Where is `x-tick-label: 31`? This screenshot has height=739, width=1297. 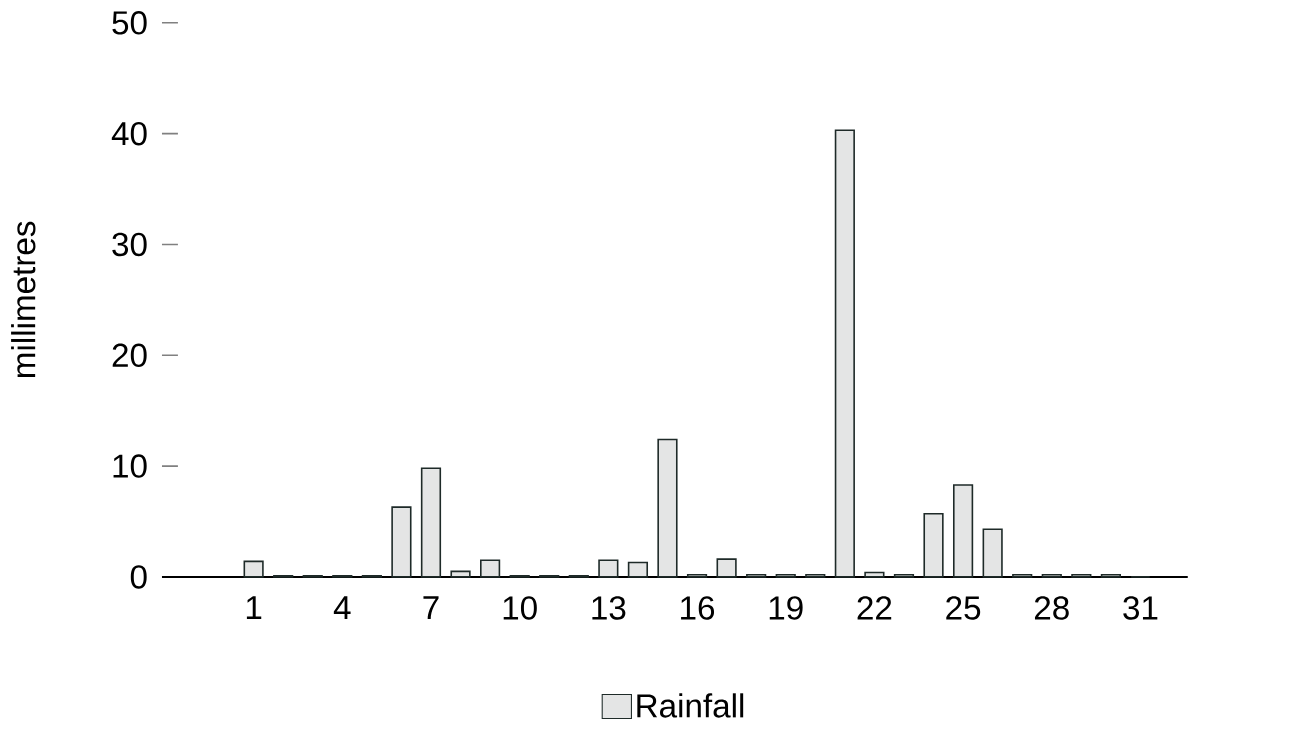
x-tick-label: 31 is located at coordinates (1140, 608).